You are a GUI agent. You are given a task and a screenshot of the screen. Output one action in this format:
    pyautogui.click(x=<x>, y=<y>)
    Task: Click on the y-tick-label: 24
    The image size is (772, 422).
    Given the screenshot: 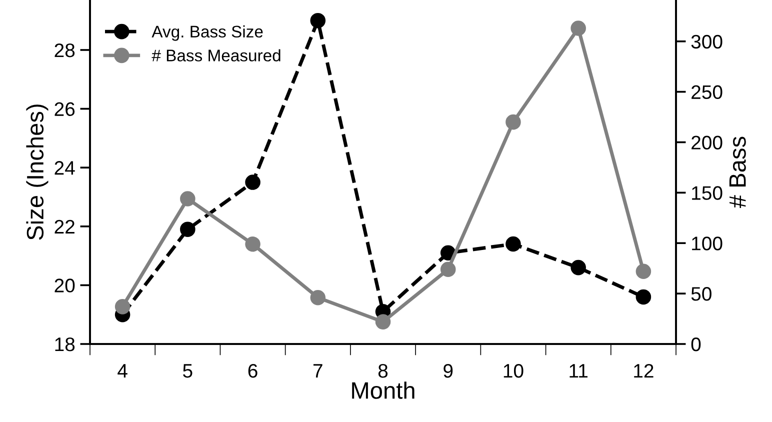 What is the action you would take?
    pyautogui.click(x=64, y=168)
    